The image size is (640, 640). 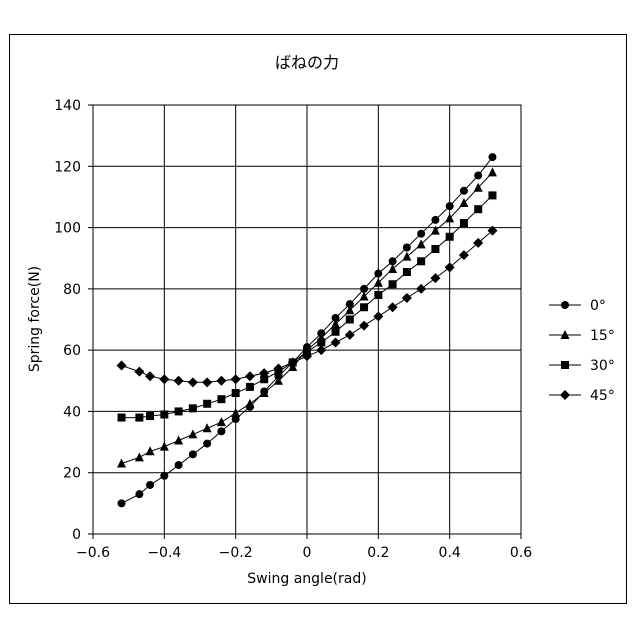 I want to click on y-tick-label: 120, so click(x=67, y=167).